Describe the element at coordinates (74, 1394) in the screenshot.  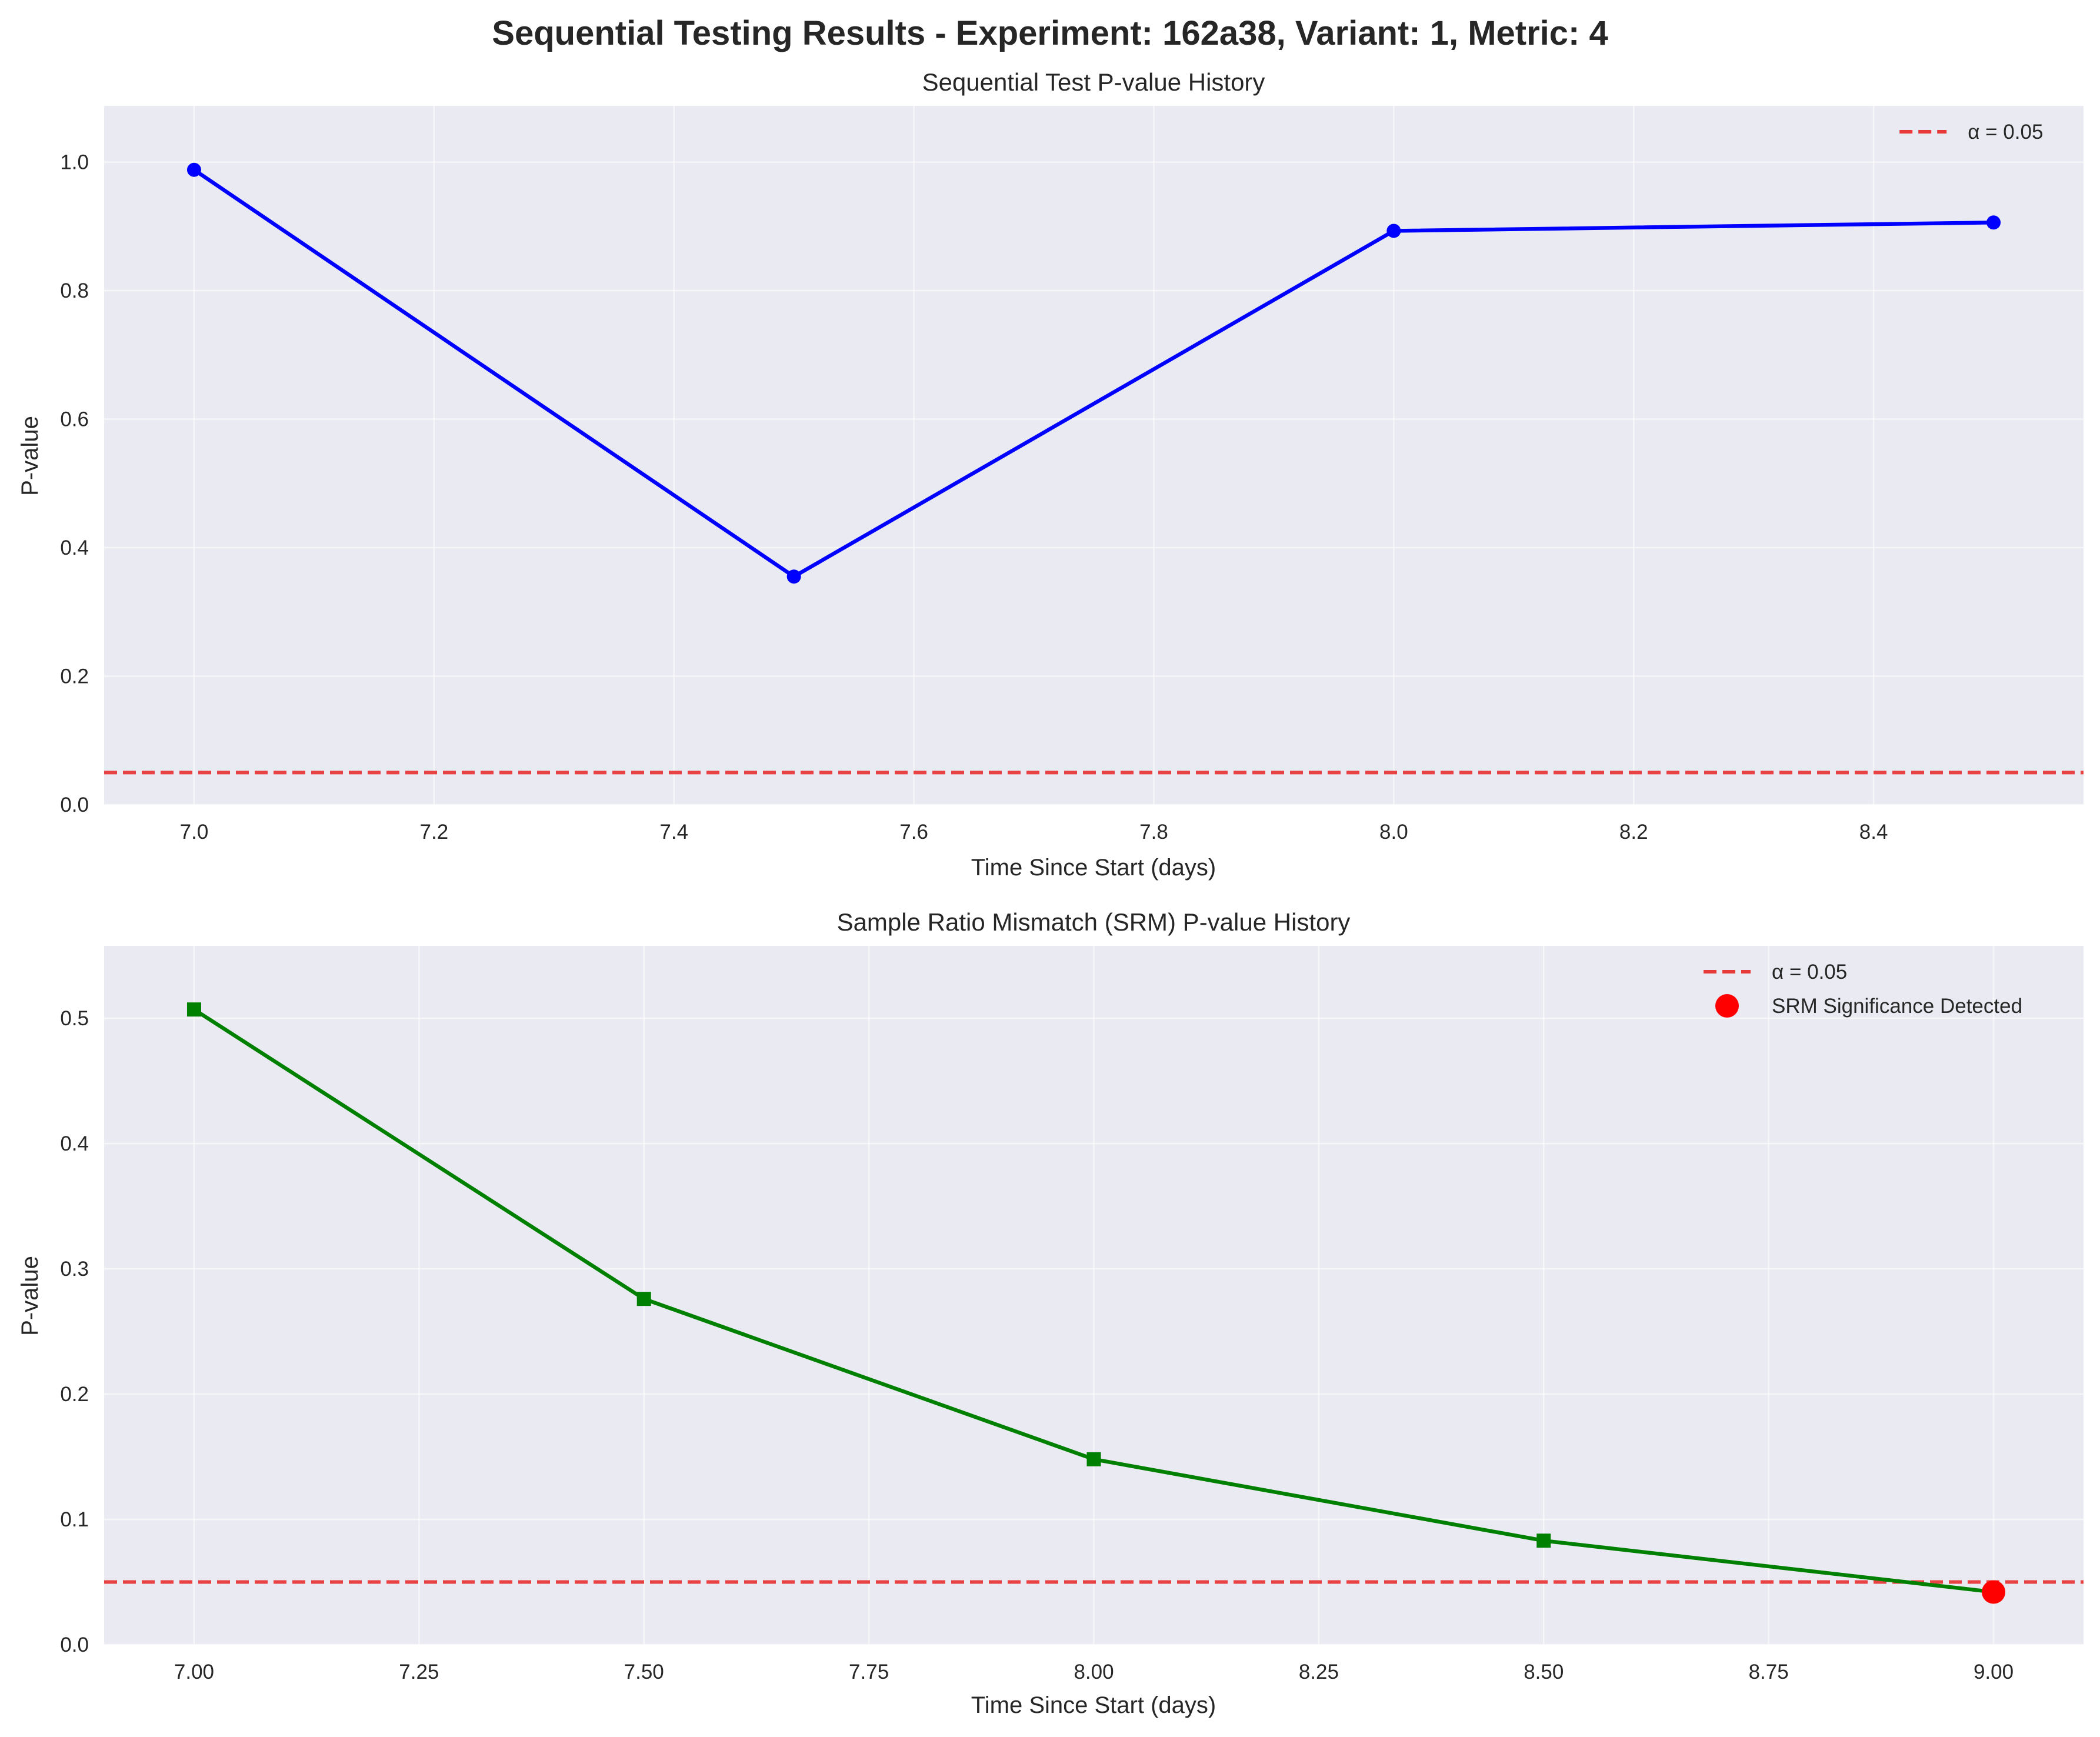
I see `bottom-chart-y-tick-label: 0.2` at that location.